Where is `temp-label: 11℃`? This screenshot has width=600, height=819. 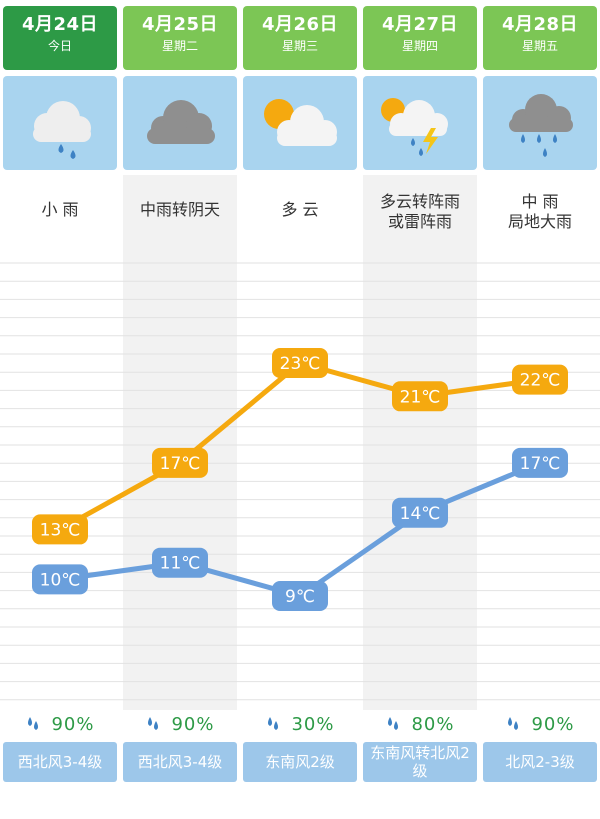
temp-label: 11℃ is located at coordinates (180, 564).